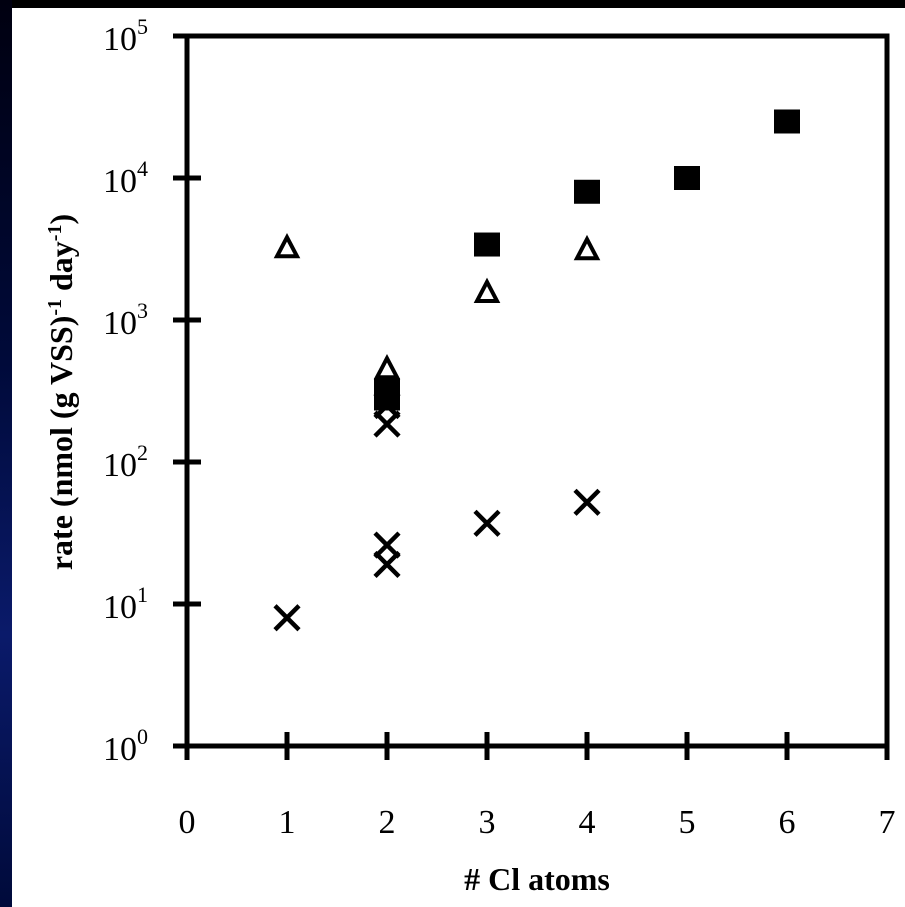  Describe the element at coordinates (142, 168) in the screenshot. I see `y-tick-exponent: 4` at that location.